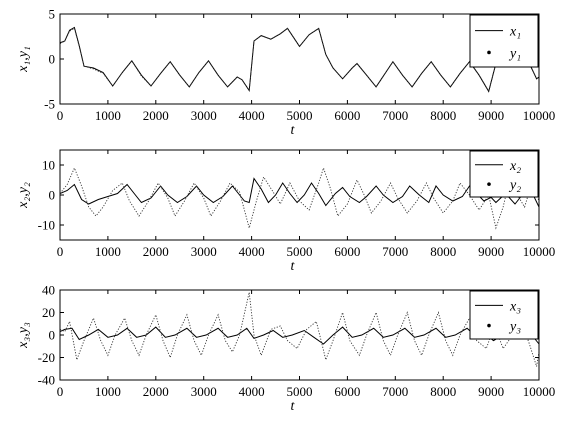 This screenshot has width=580, height=426. Describe the element at coordinates (49, 104) in the screenshot. I see `y-tick-label: -5` at that location.